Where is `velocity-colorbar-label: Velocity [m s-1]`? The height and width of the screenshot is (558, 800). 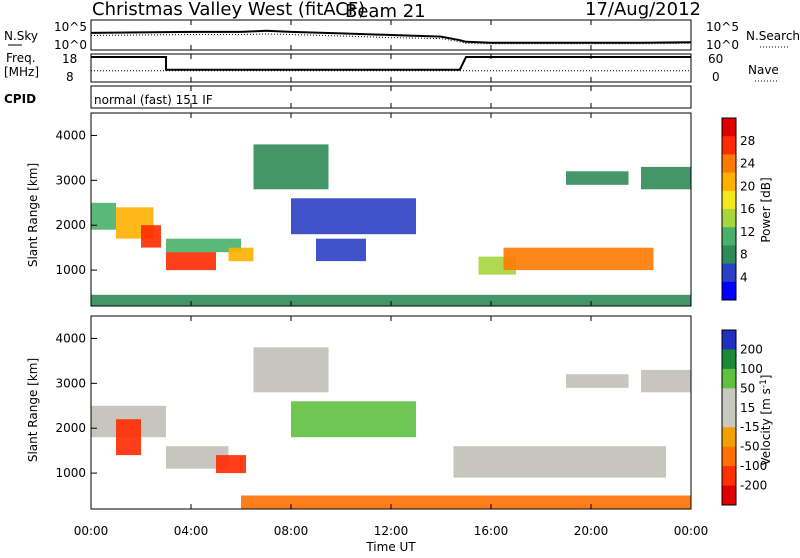
velocity-colorbar-label: Velocity [m s-1] is located at coordinates (766, 420).